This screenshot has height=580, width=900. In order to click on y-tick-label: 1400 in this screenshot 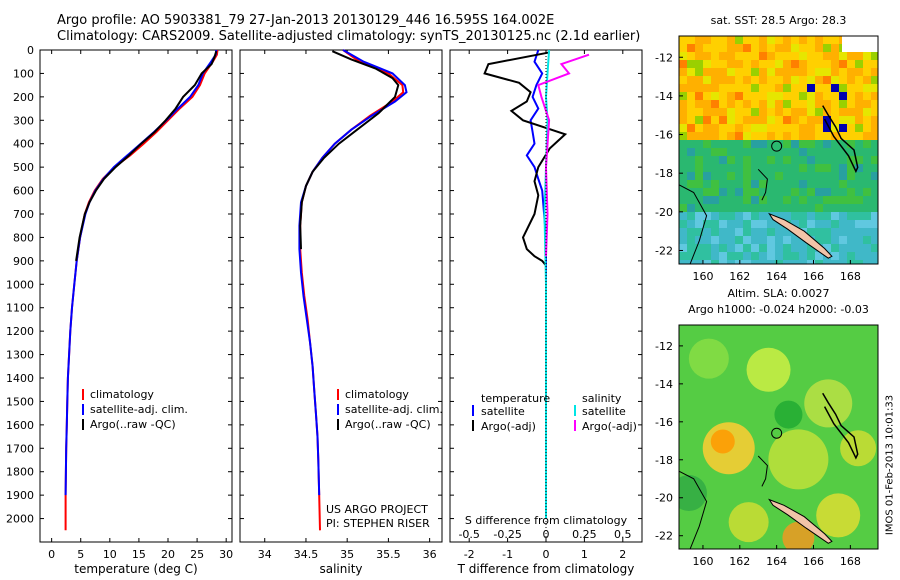, I will do `click(20, 378)`.